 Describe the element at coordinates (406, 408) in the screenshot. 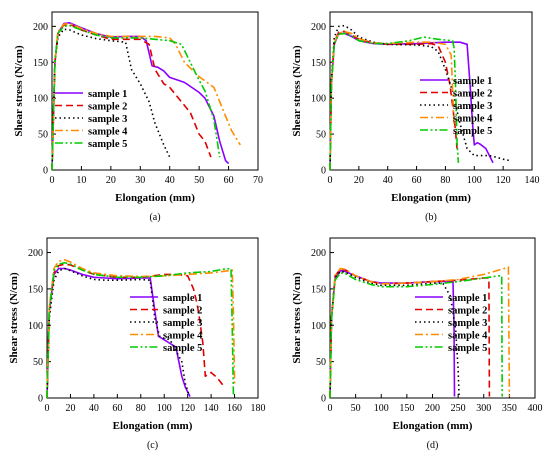

I see `x-tick-label: 150` at that location.